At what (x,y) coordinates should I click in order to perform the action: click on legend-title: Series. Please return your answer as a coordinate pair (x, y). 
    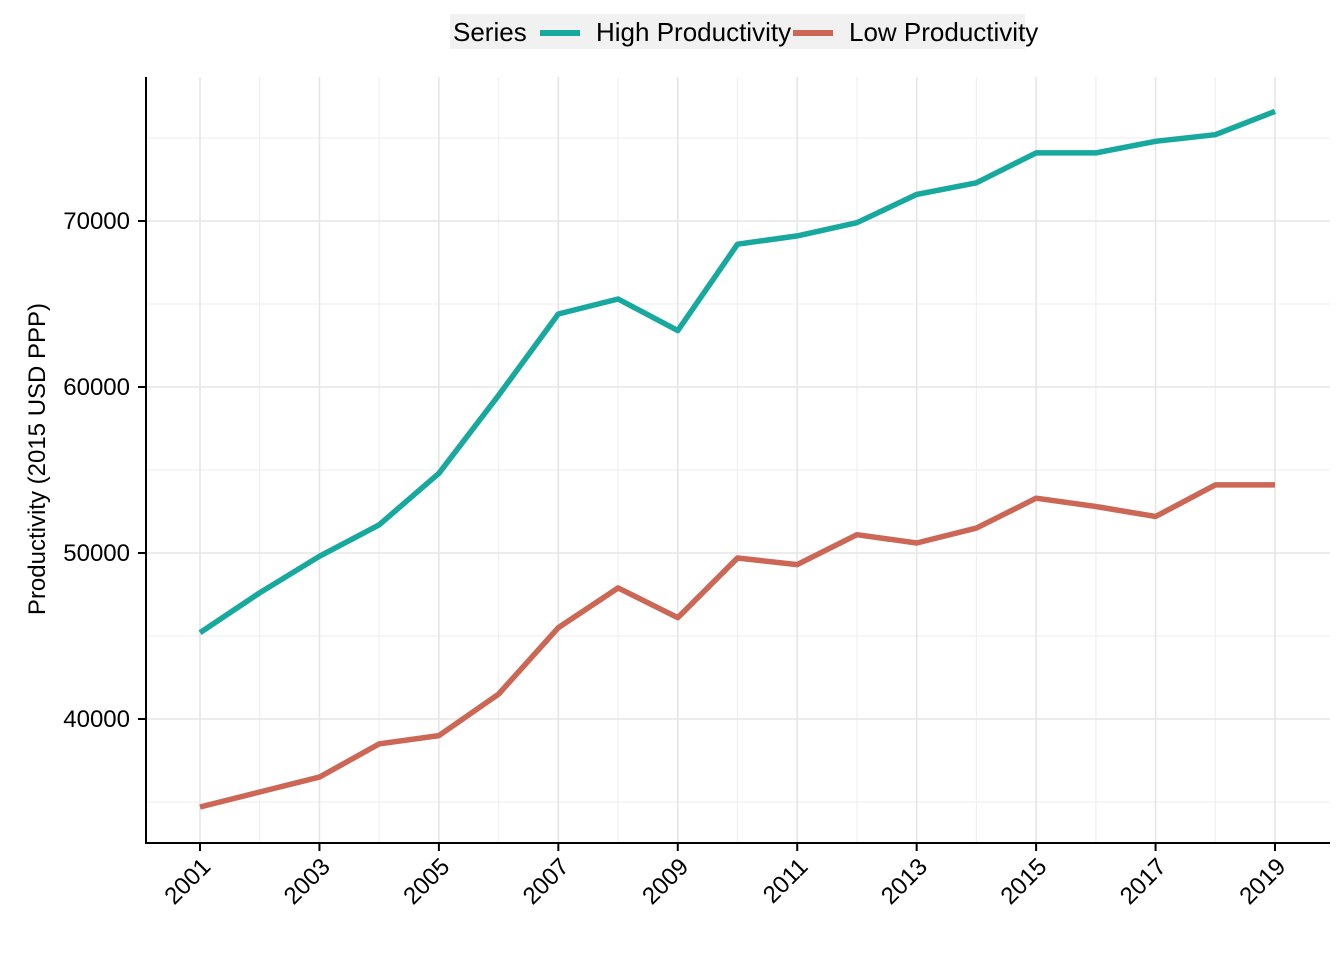
    Looking at the image, I should click on (490, 32).